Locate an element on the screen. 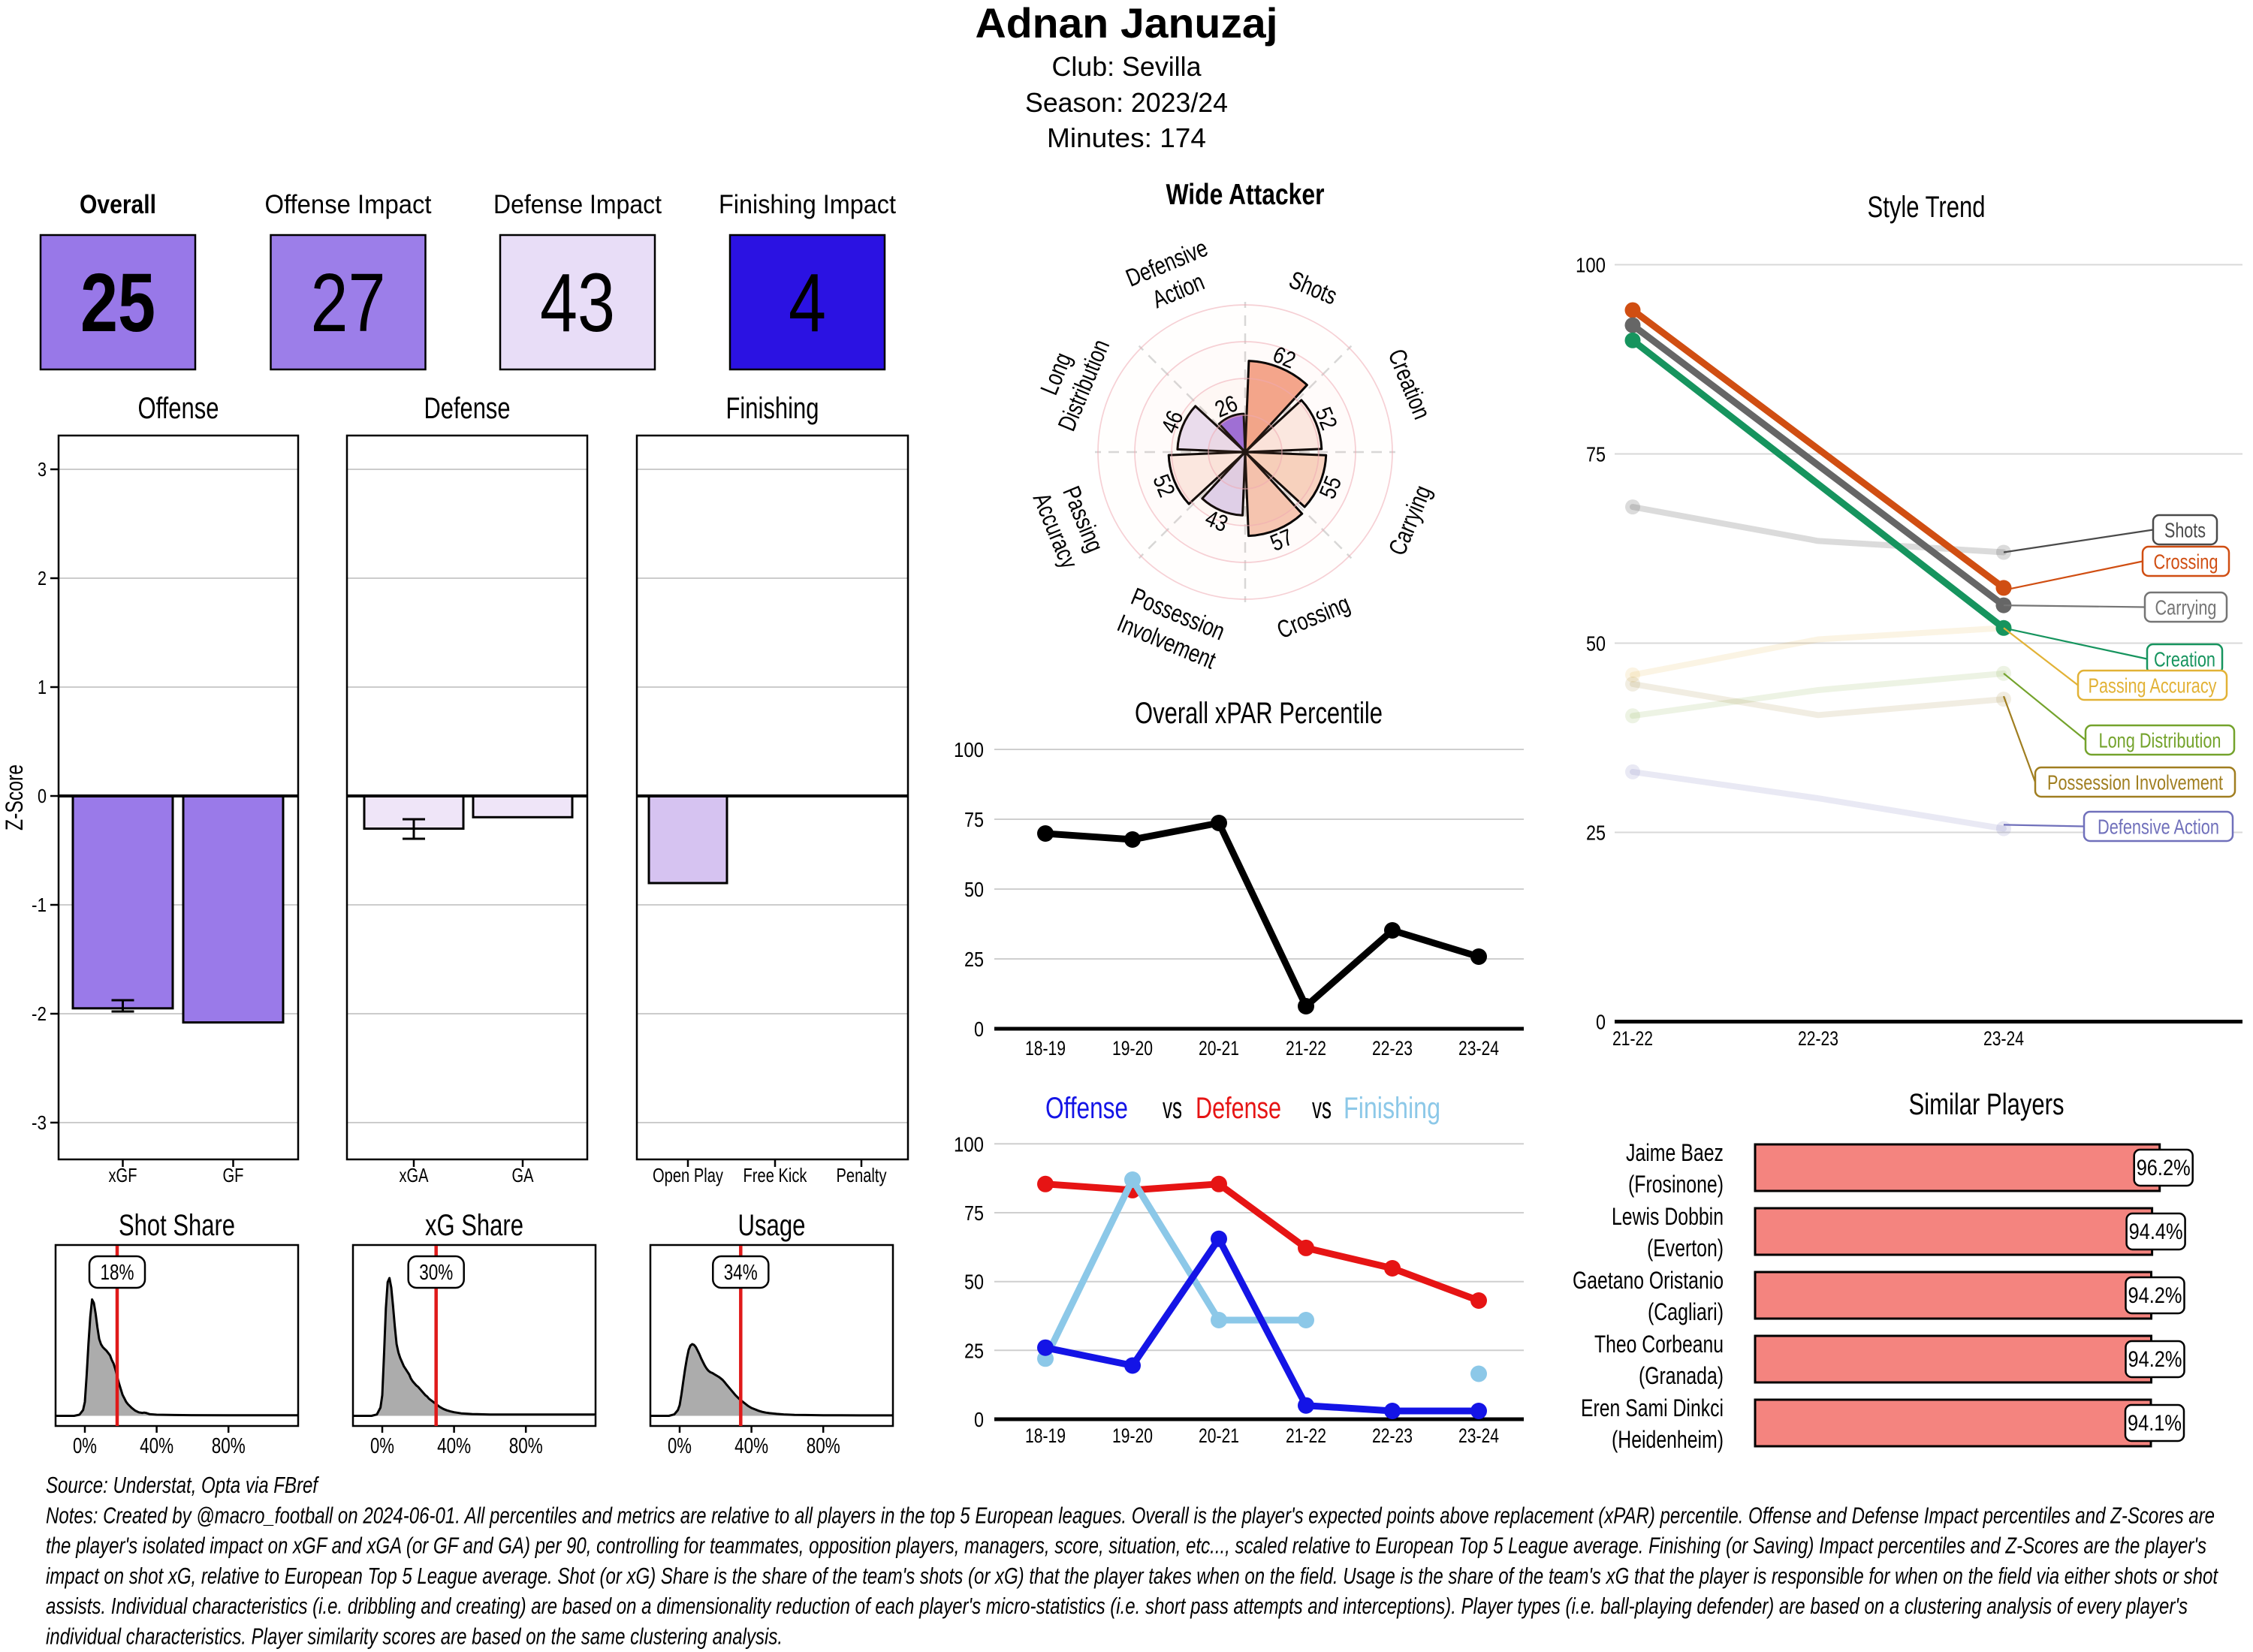 The width and height of the screenshot is (2253, 1652). svg-text: vs is located at coordinates (1172, 1108).